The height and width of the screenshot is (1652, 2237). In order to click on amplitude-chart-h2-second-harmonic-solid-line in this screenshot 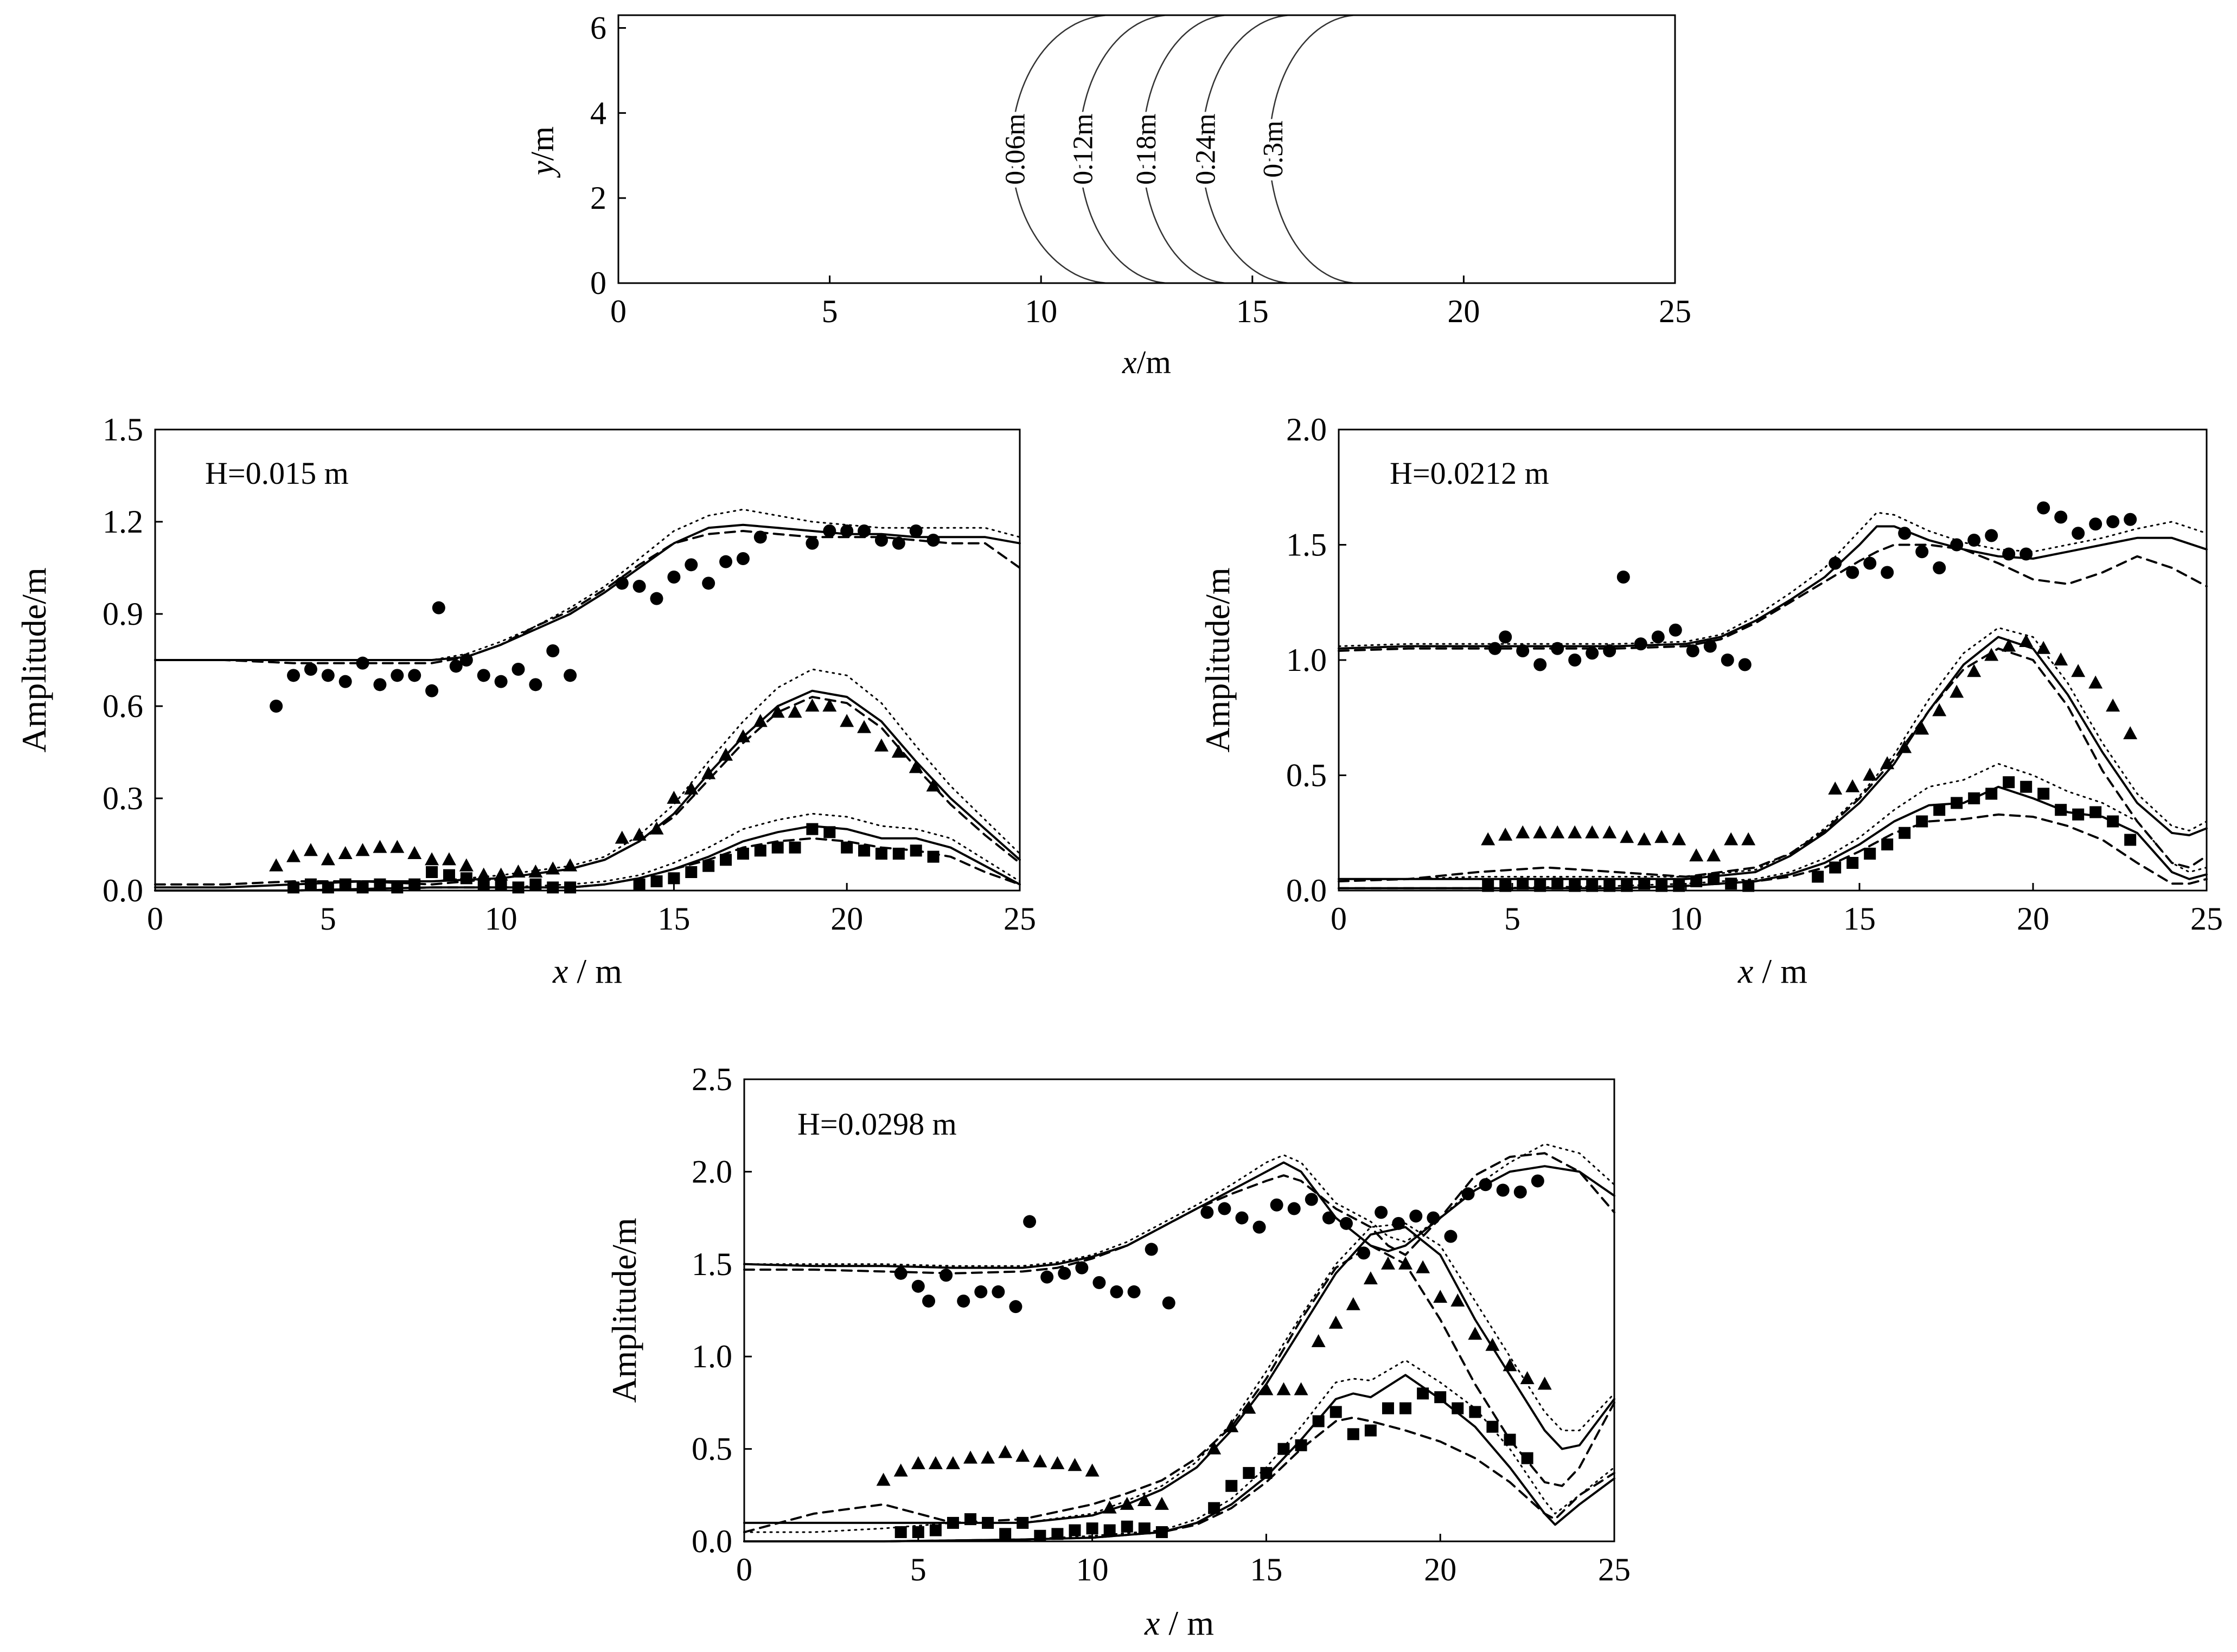, I will do `click(1773, 758)`.